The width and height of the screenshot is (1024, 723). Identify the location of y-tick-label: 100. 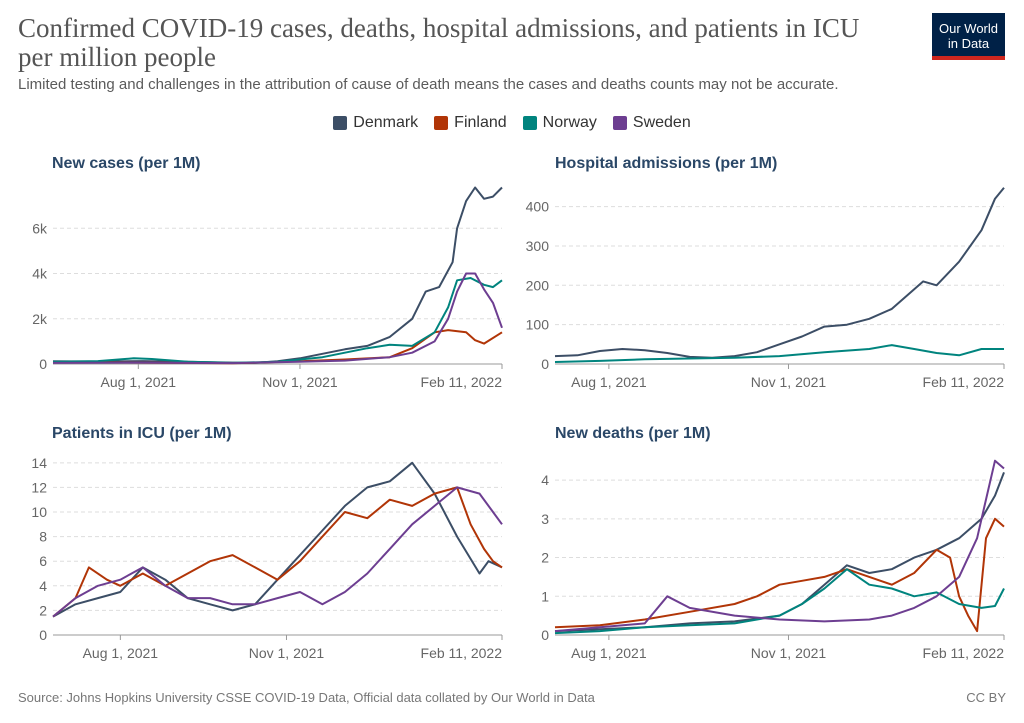
(538, 325).